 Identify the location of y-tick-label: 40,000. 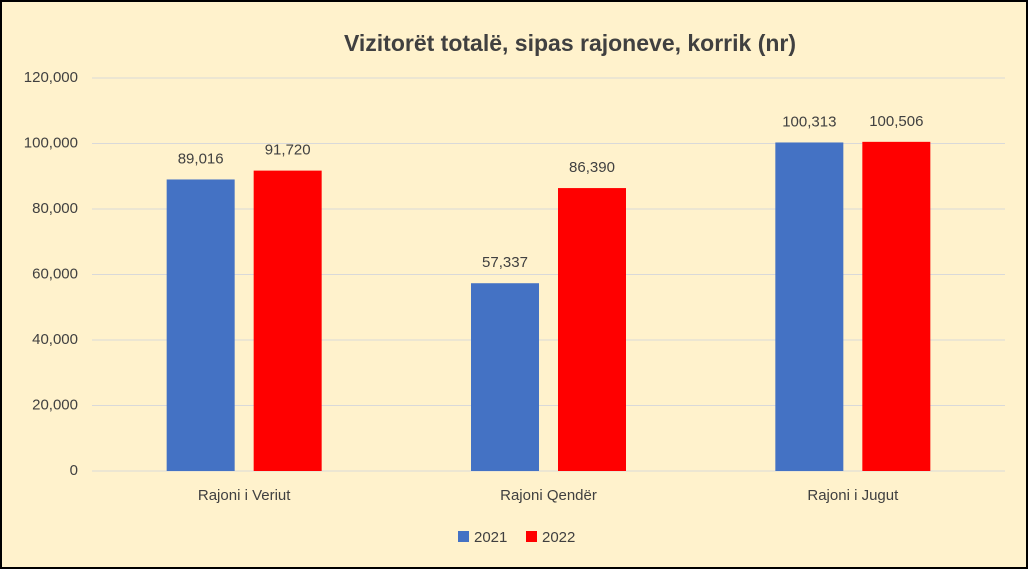
(55, 339).